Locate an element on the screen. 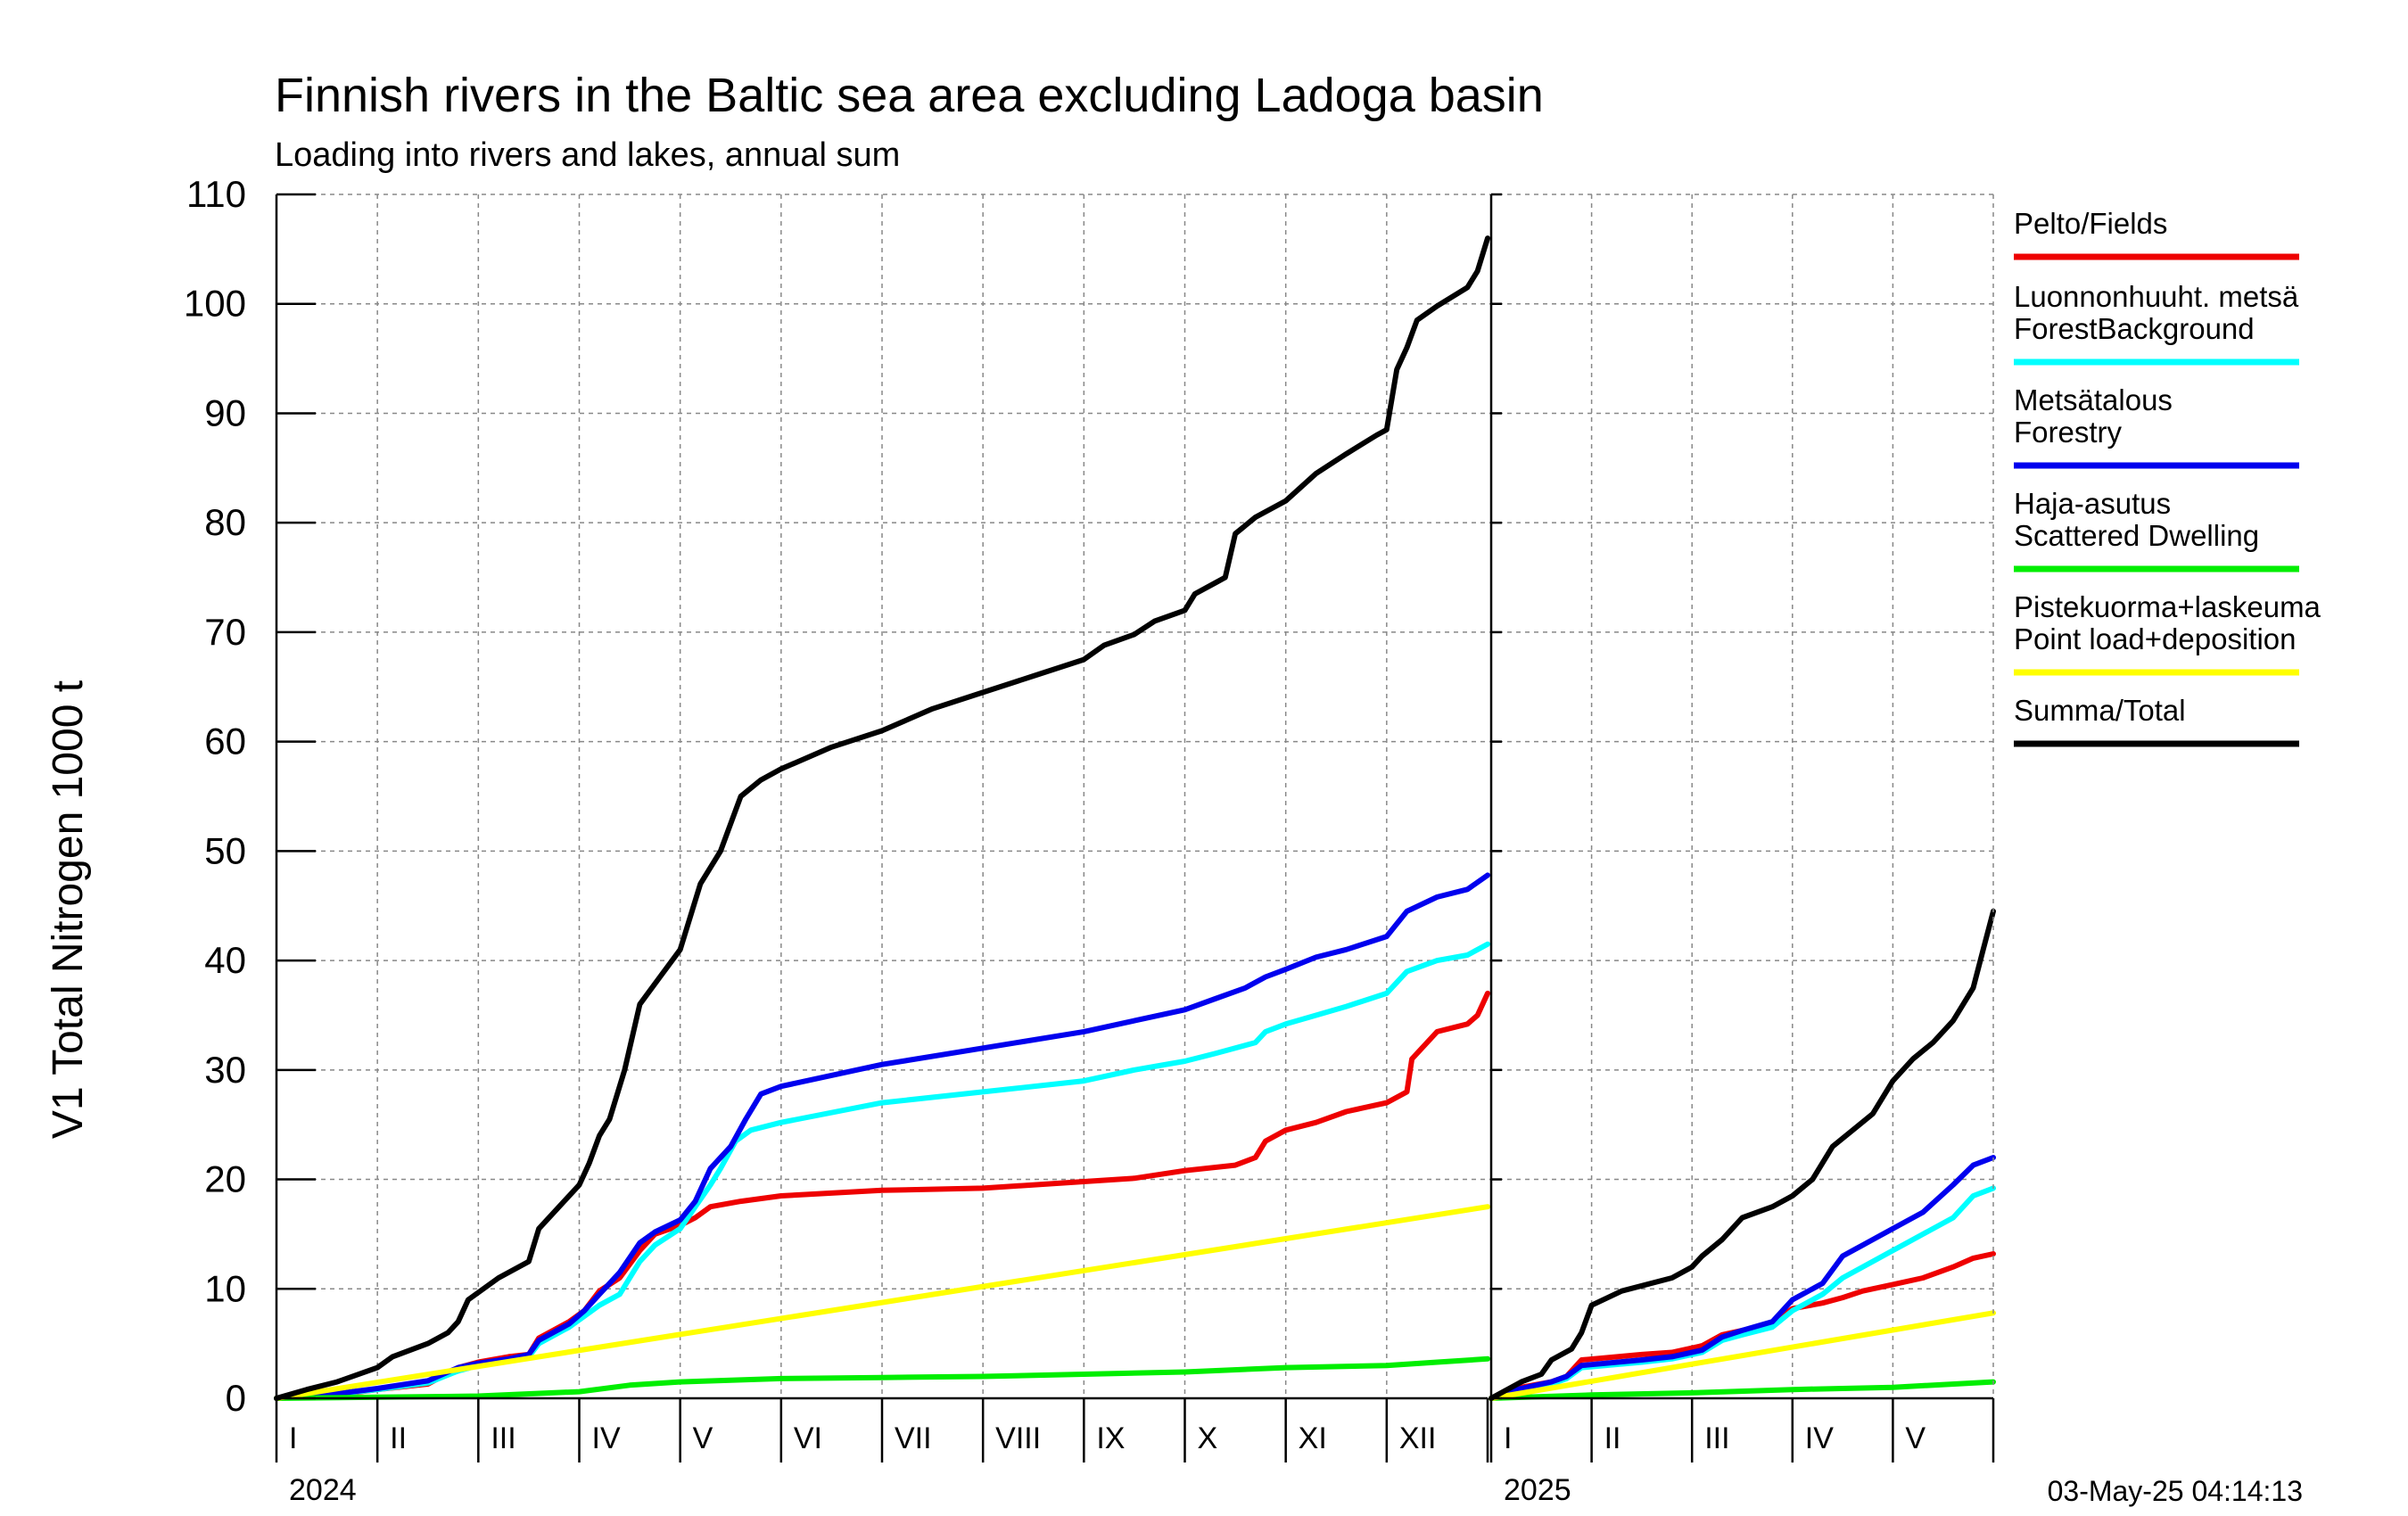 The width and height of the screenshot is (2408, 1516). y-tick-label: 0 is located at coordinates (236, 1398).